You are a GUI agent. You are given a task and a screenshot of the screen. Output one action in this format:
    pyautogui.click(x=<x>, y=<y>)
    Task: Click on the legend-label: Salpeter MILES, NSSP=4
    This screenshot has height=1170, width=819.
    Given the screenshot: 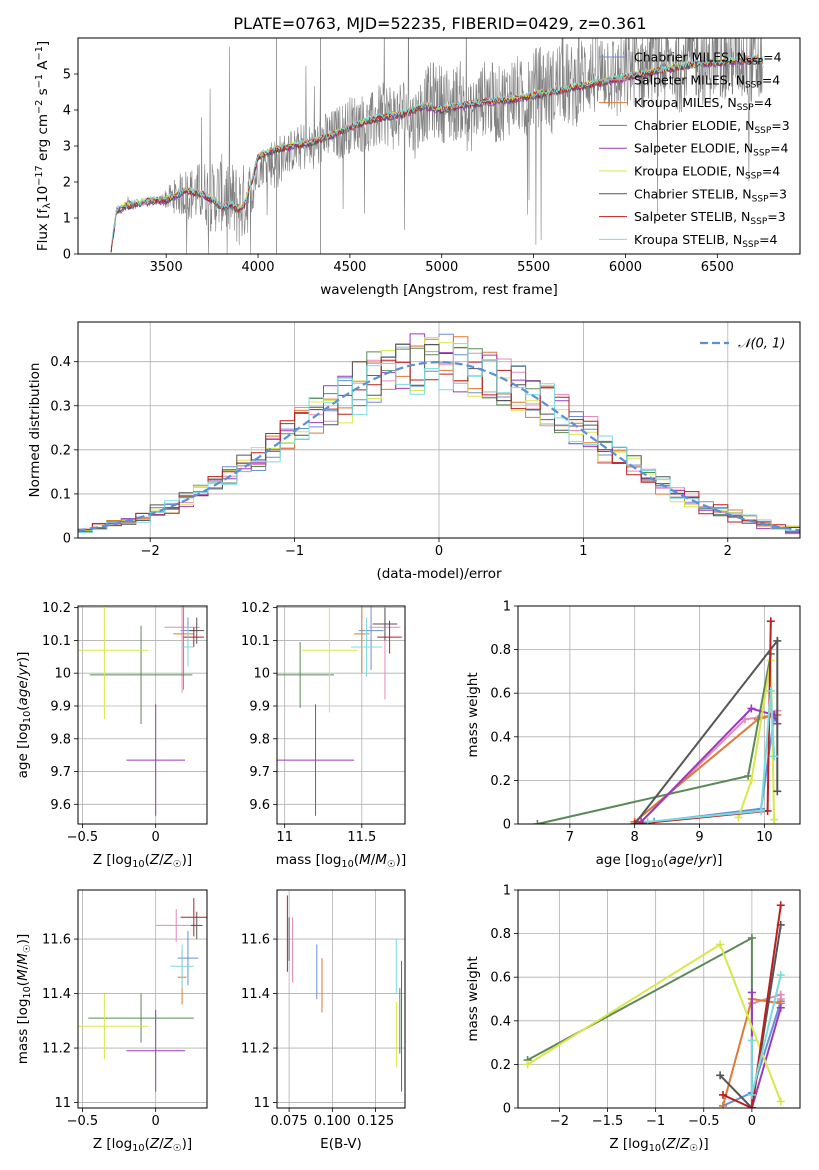 What is the action you would take?
    pyautogui.click(x=707, y=81)
    